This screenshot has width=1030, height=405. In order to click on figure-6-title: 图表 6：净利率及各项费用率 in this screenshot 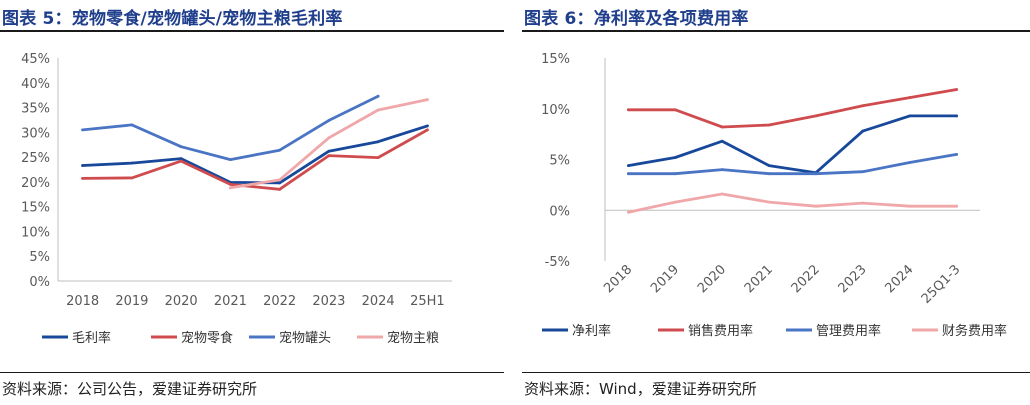, I will do `click(636, 19)`.